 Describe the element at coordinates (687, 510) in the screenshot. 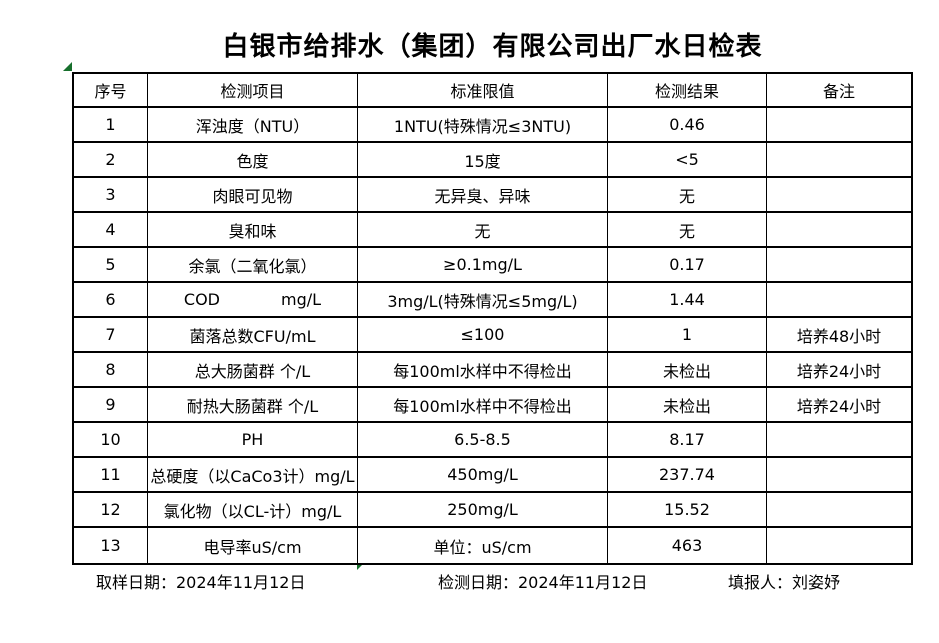

I see `cell-result: 15.52` at that location.